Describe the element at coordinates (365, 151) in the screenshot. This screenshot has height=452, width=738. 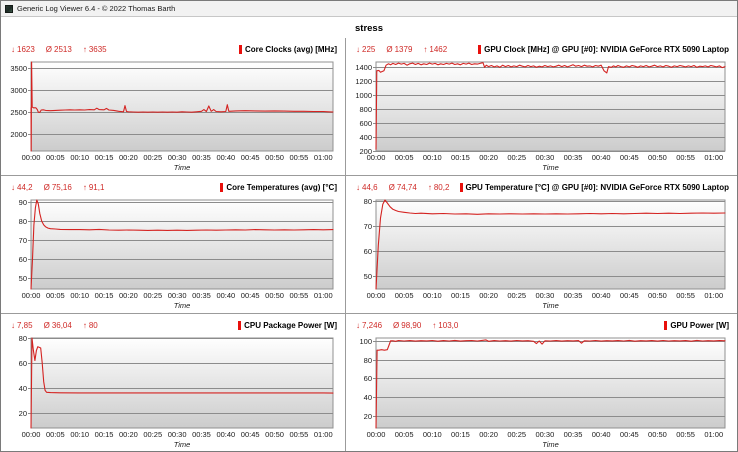
I see `svg-text: 200` at that location.